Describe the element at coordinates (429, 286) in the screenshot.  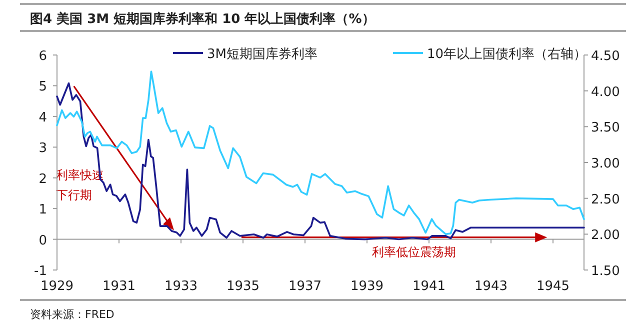
I see `x-tick-label: 1941` at that location.